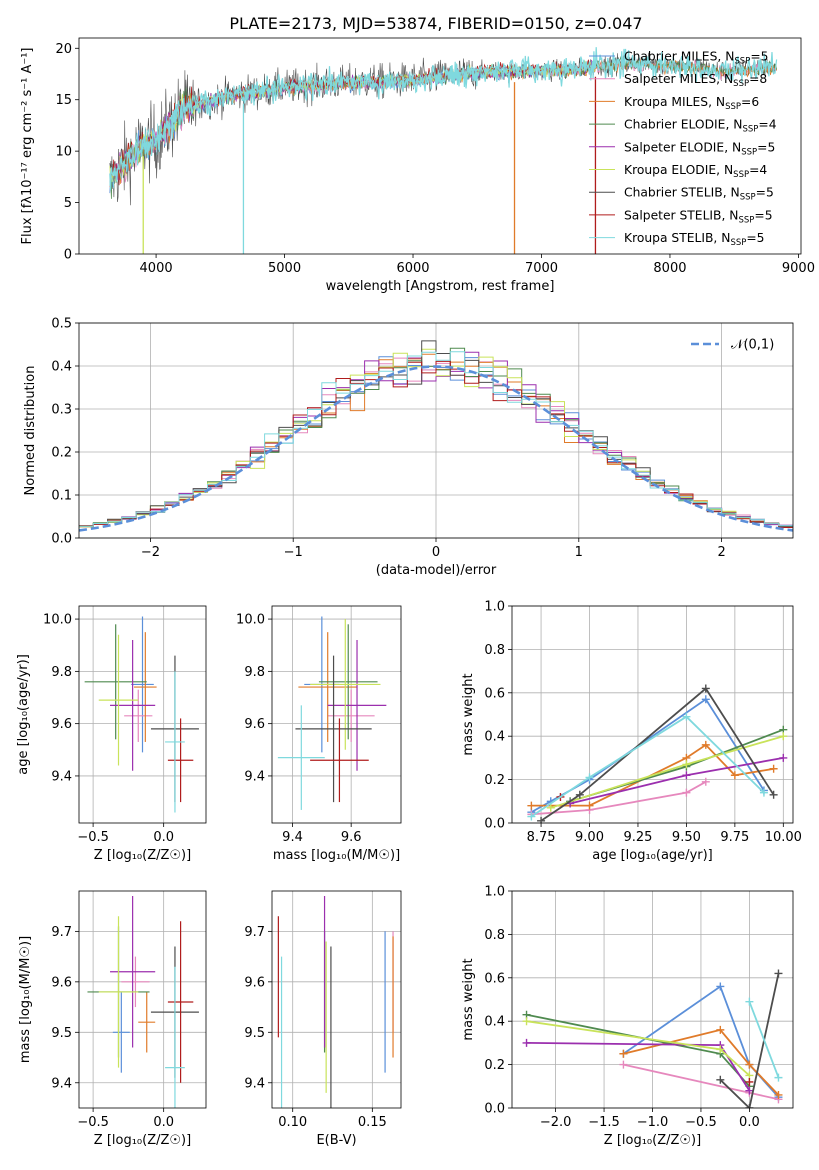 Image resolution: width=819 pixels, height=1170 pixels. Describe the element at coordinates (250, 620) in the screenshot. I see `y-tick-label: 10.0` at that location.